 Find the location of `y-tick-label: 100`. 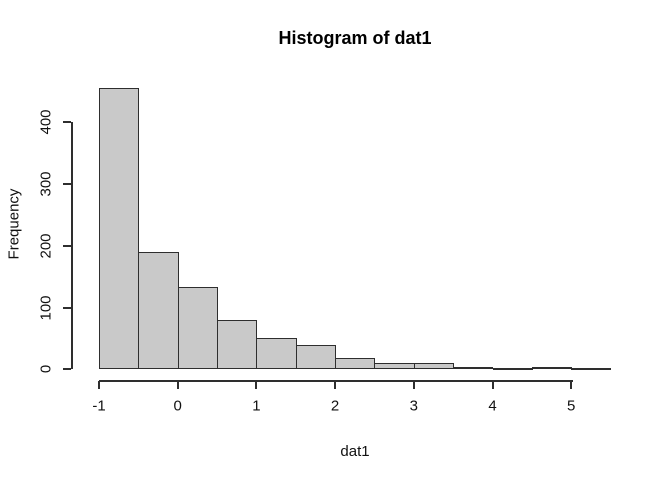

y-tick-label: 100 is located at coordinates (46, 308).